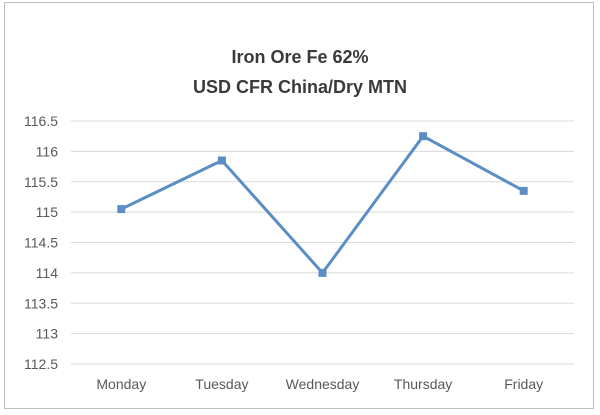 The image size is (600, 415). I want to click on y-tick-label: 113, so click(47, 334).